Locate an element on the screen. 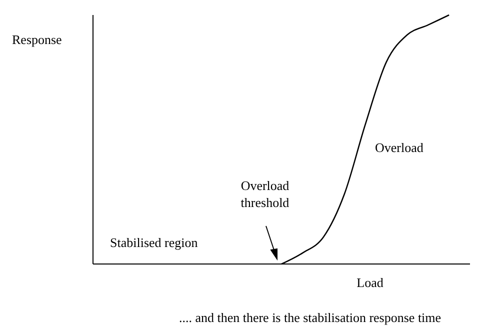 Image resolution: width=487 pixels, height=335 pixels. annotation: Stabilised region is located at coordinates (154, 242).